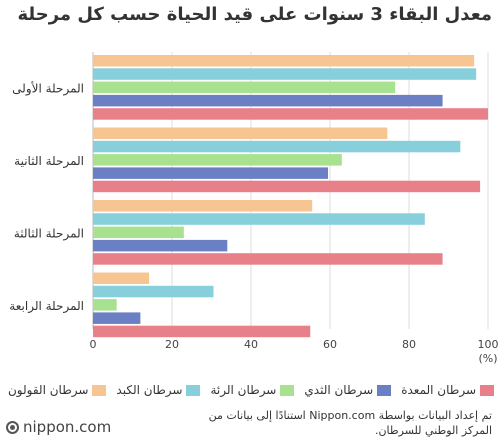 This screenshot has width=500, height=443. I want to click on legend-item: سرطان القولون, so click(57, 390).